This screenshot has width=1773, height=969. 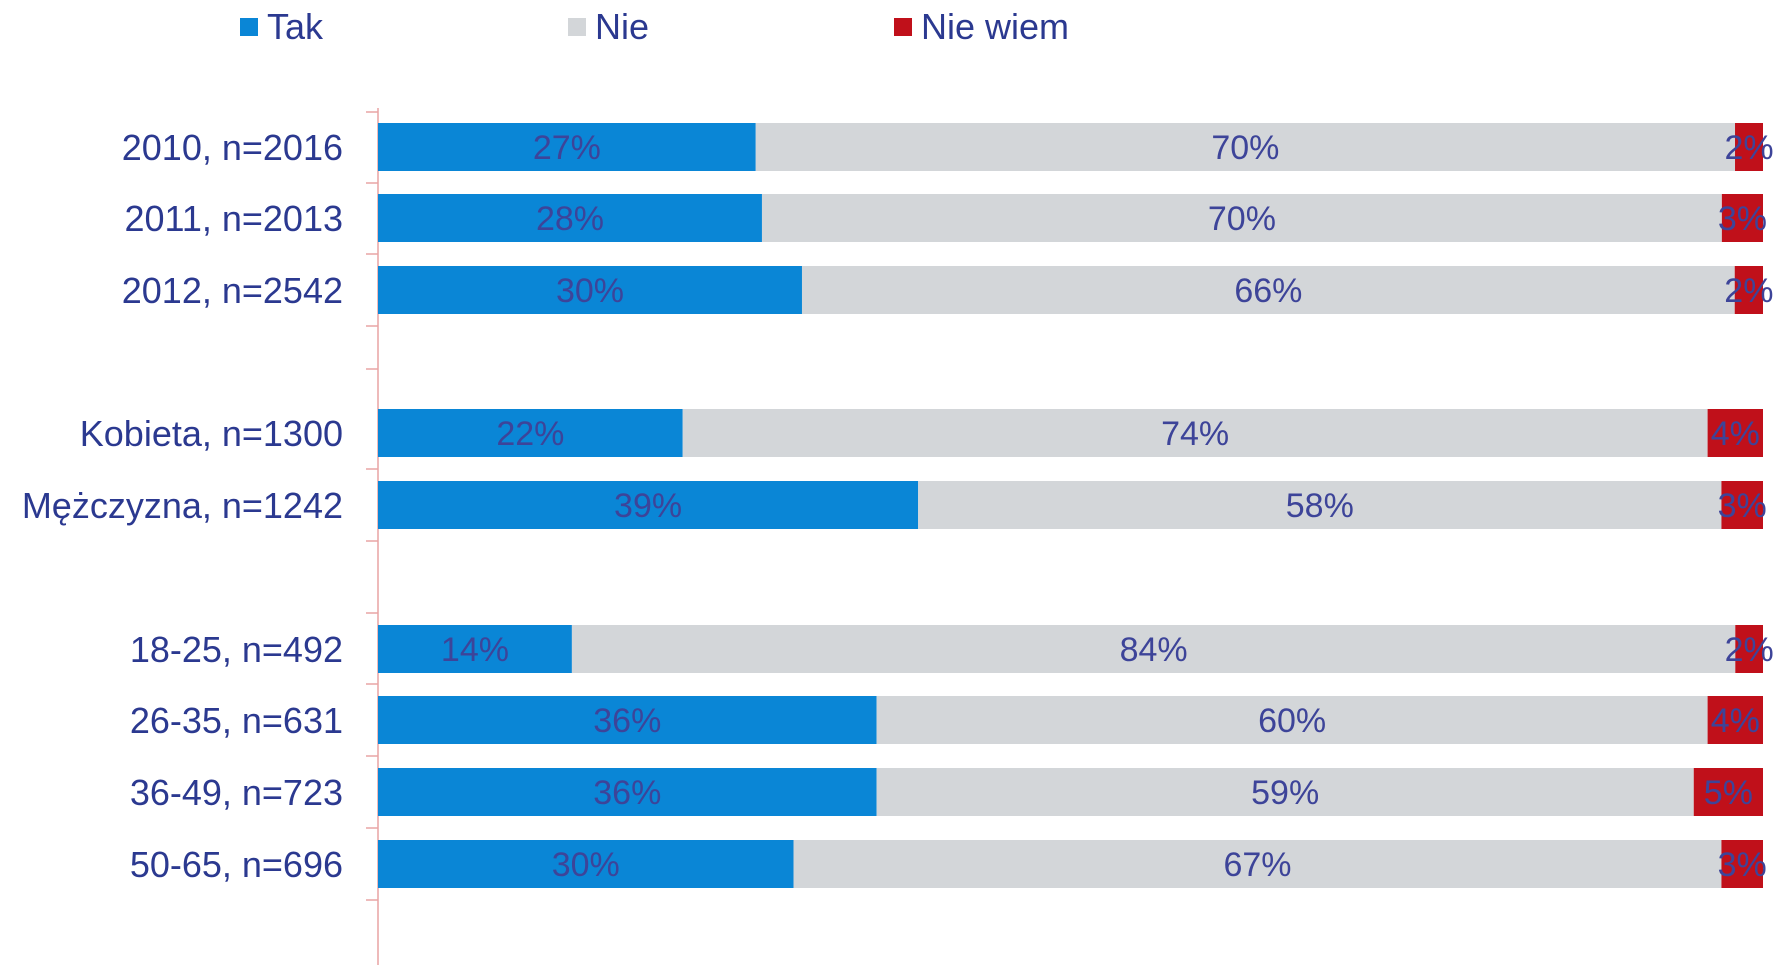 What do you see at coordinates (295, 26) in the screenshot?
I see `legend-label-tak: Tak` at bounding box center [295, 26].